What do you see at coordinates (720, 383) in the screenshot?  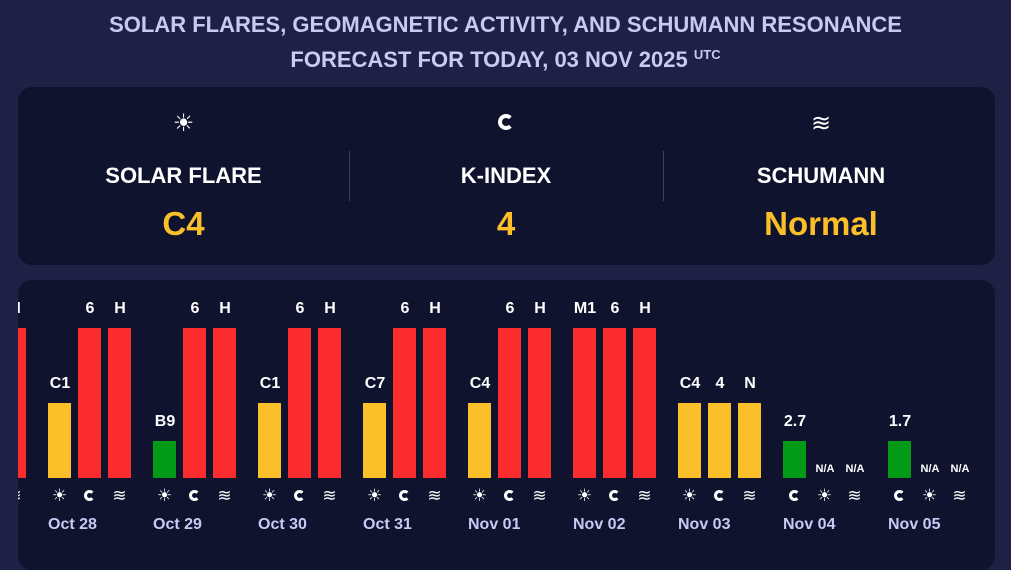 I see `k-value-label: 4` at bounding box center [720, 383].